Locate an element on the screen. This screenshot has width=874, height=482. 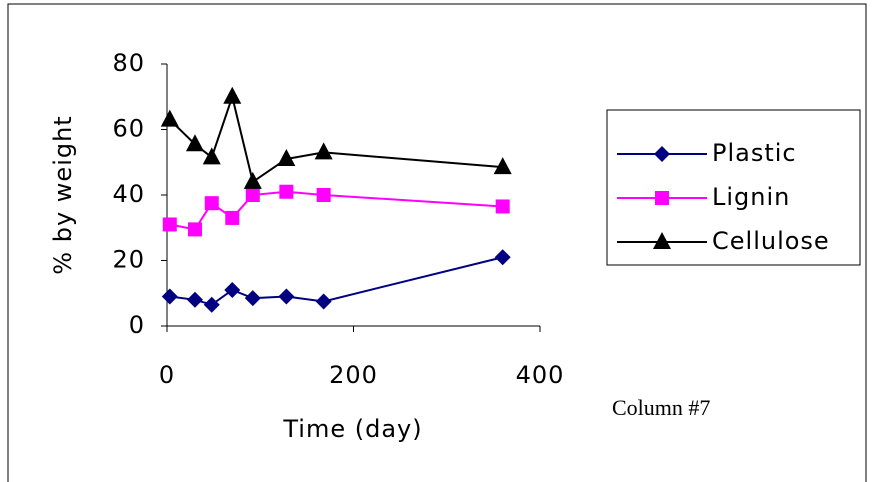
y-tick-label: 60 is located at coordinates (128, 129).